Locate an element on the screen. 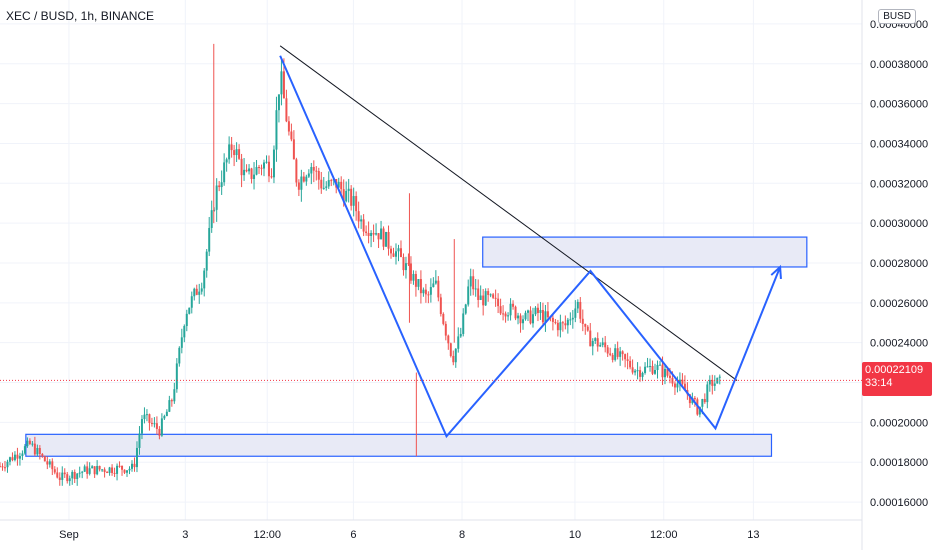 Image resolution: width=932 pixels, height=550 pixels. chart-title: XEC / BUSD, 1h, BINANCE is located at coordinates (80, 16).